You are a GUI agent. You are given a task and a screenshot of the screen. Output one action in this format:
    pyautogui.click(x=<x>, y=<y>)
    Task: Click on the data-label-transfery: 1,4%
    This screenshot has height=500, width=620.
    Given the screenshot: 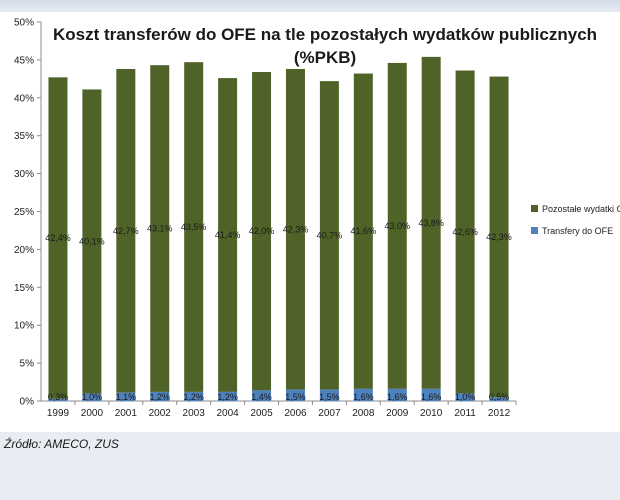 What is the action you would take?
    pyautogui.click(x=261, y=397)
    